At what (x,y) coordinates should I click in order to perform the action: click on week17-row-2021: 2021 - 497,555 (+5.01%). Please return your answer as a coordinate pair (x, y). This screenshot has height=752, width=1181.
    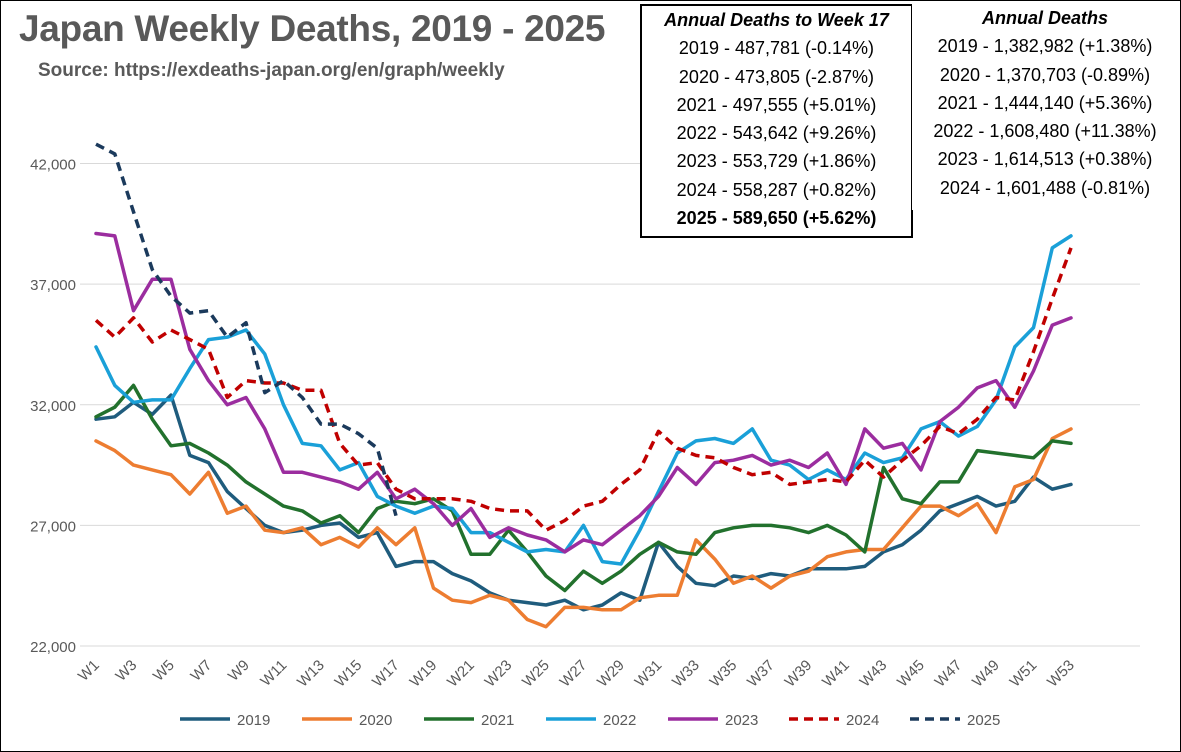
    Looking at the image, I should click on (776, 104).